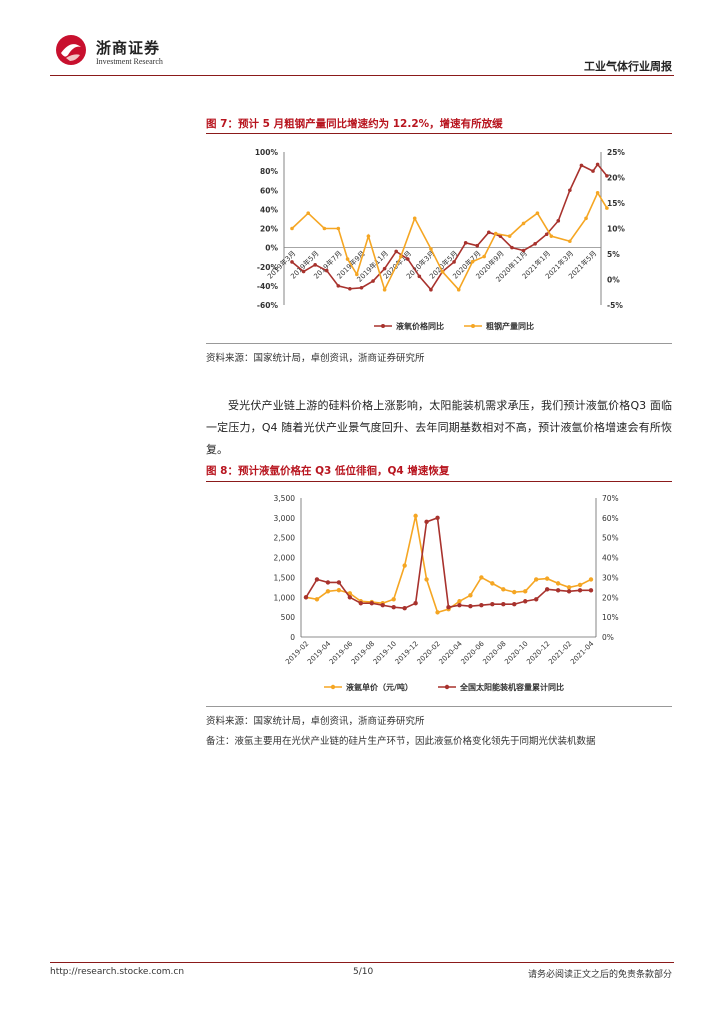 The width and height of the screenshot is (724, 1024). I want to click on left-tick-label: -40%, so click(268, 286).